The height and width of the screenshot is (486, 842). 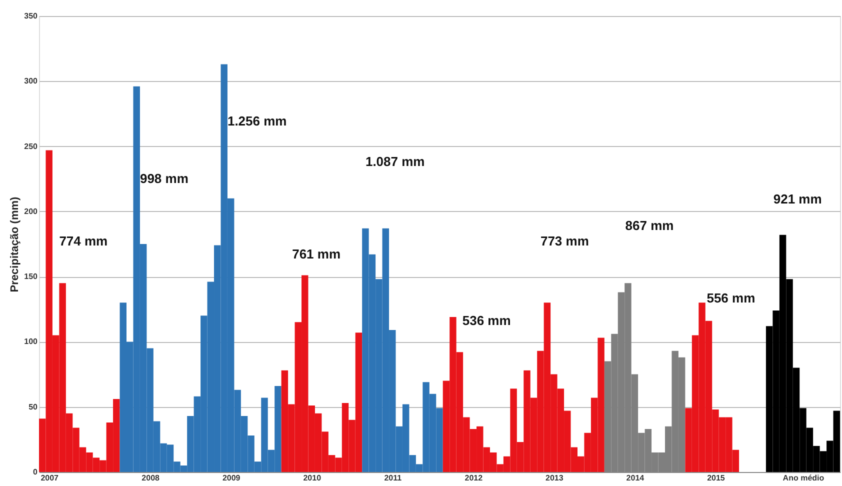 What do you see at coordinates (231, 478) in the screenshot?
I see `x-tick-label: 2009` at bounding box center [231, 478].